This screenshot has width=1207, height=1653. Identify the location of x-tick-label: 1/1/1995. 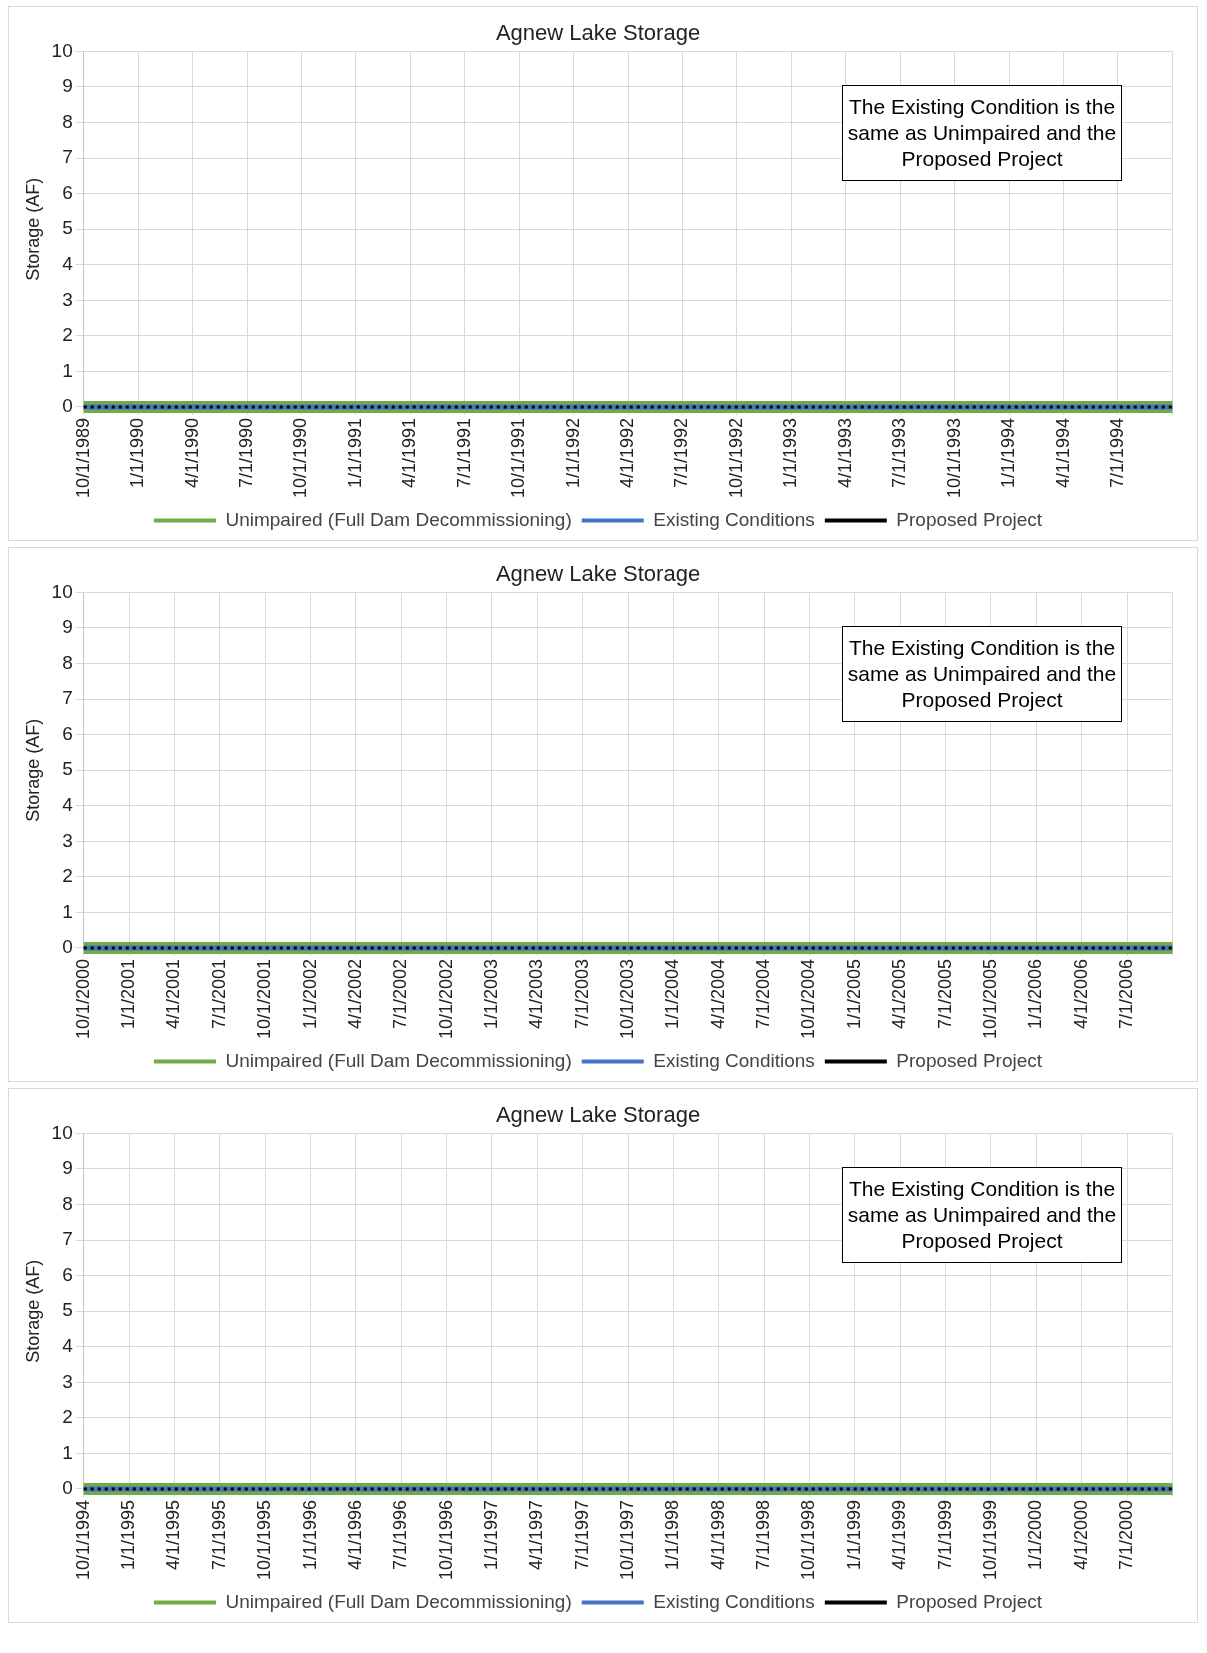
(128, 1534).